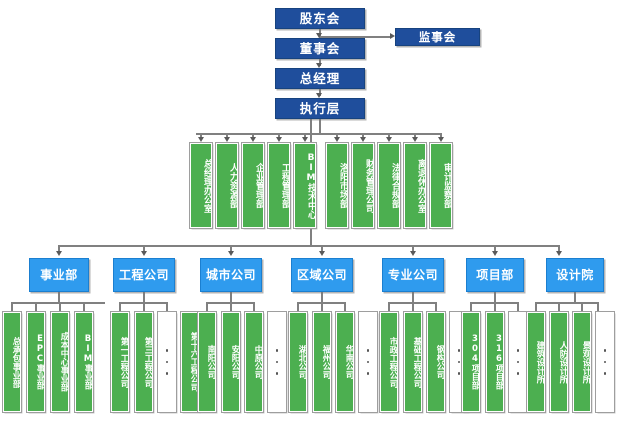 The image size is (625, 425). I want to click on connector-department-bus-right, so click(380, 134).